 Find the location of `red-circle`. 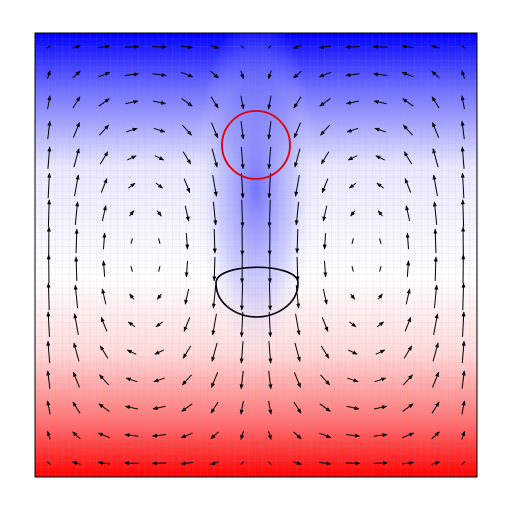

red-circle is located at coordinates (256, 145).